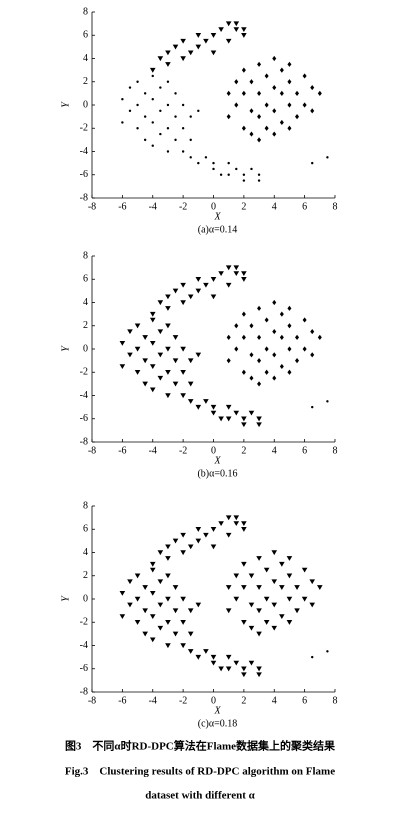  I want to click on y-tick-label: -2, so click(84, 372).